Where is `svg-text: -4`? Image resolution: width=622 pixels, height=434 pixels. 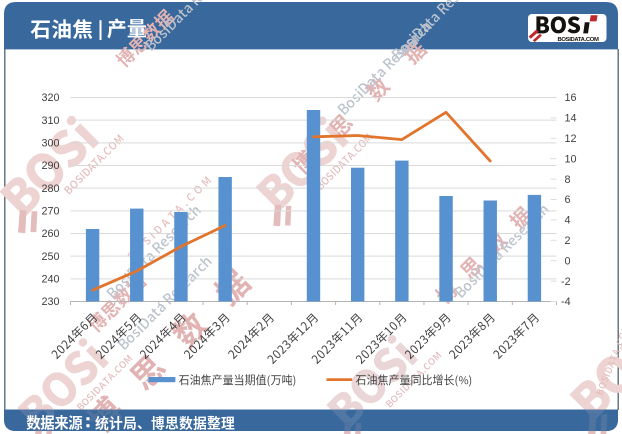
svg-text: -4 is located at coordinates (566, 302).